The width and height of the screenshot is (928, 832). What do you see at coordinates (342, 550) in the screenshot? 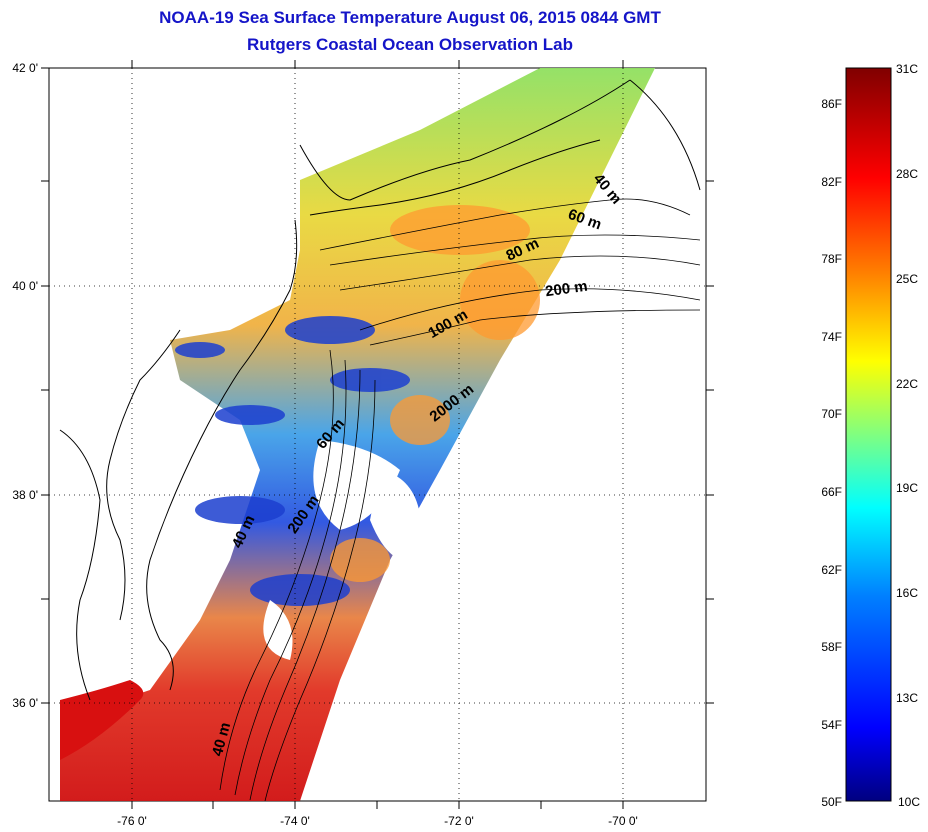
I see `cloud-gaps` at bounding box center [342, 550].